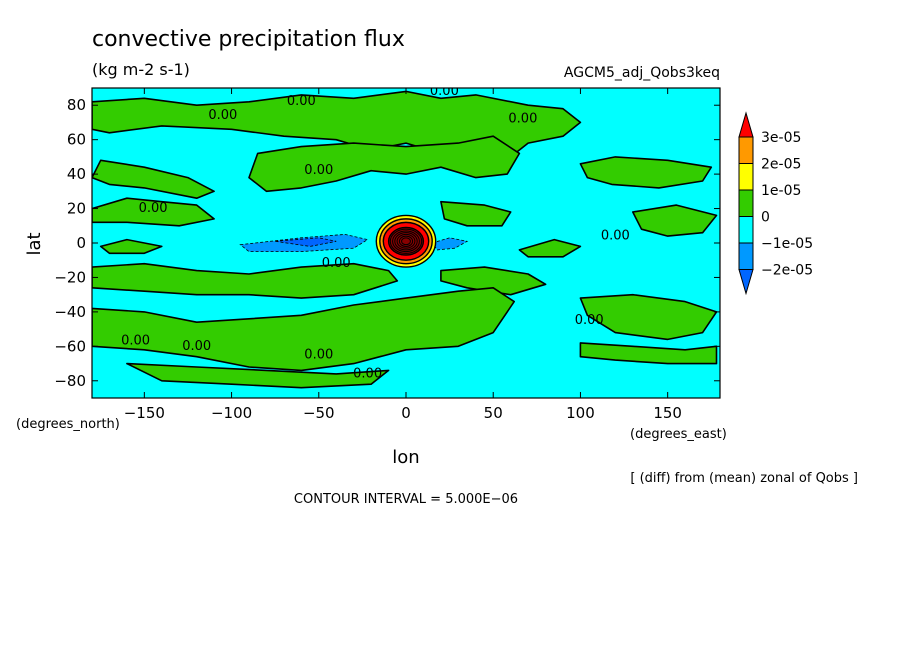 This screenshot has width=904, height=654. Describe the element at coordinates (678, 434) in the screenshot. I see `x-unit-label: (degrees_east)` at that location.